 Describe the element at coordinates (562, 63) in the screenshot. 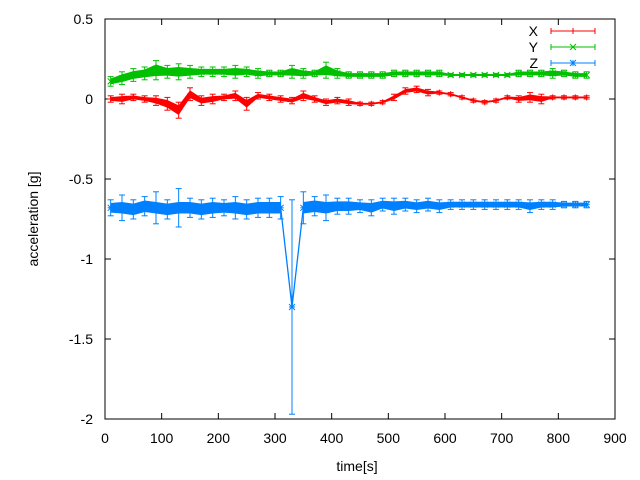

I see `legend-item-Z: Z` at that location.